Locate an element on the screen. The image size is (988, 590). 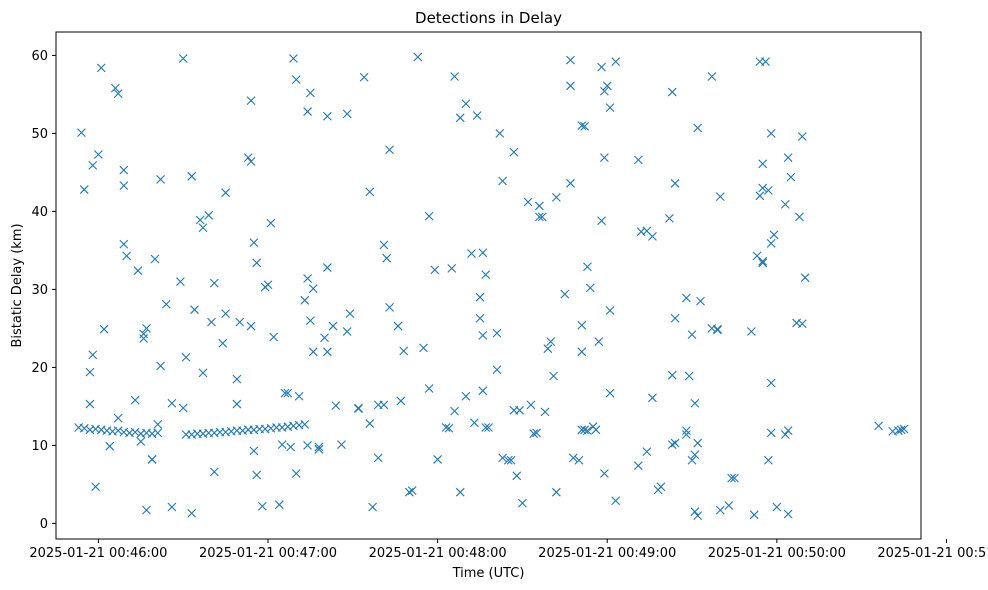
y-tick-label: 40 is located at coordinates (39, 212).